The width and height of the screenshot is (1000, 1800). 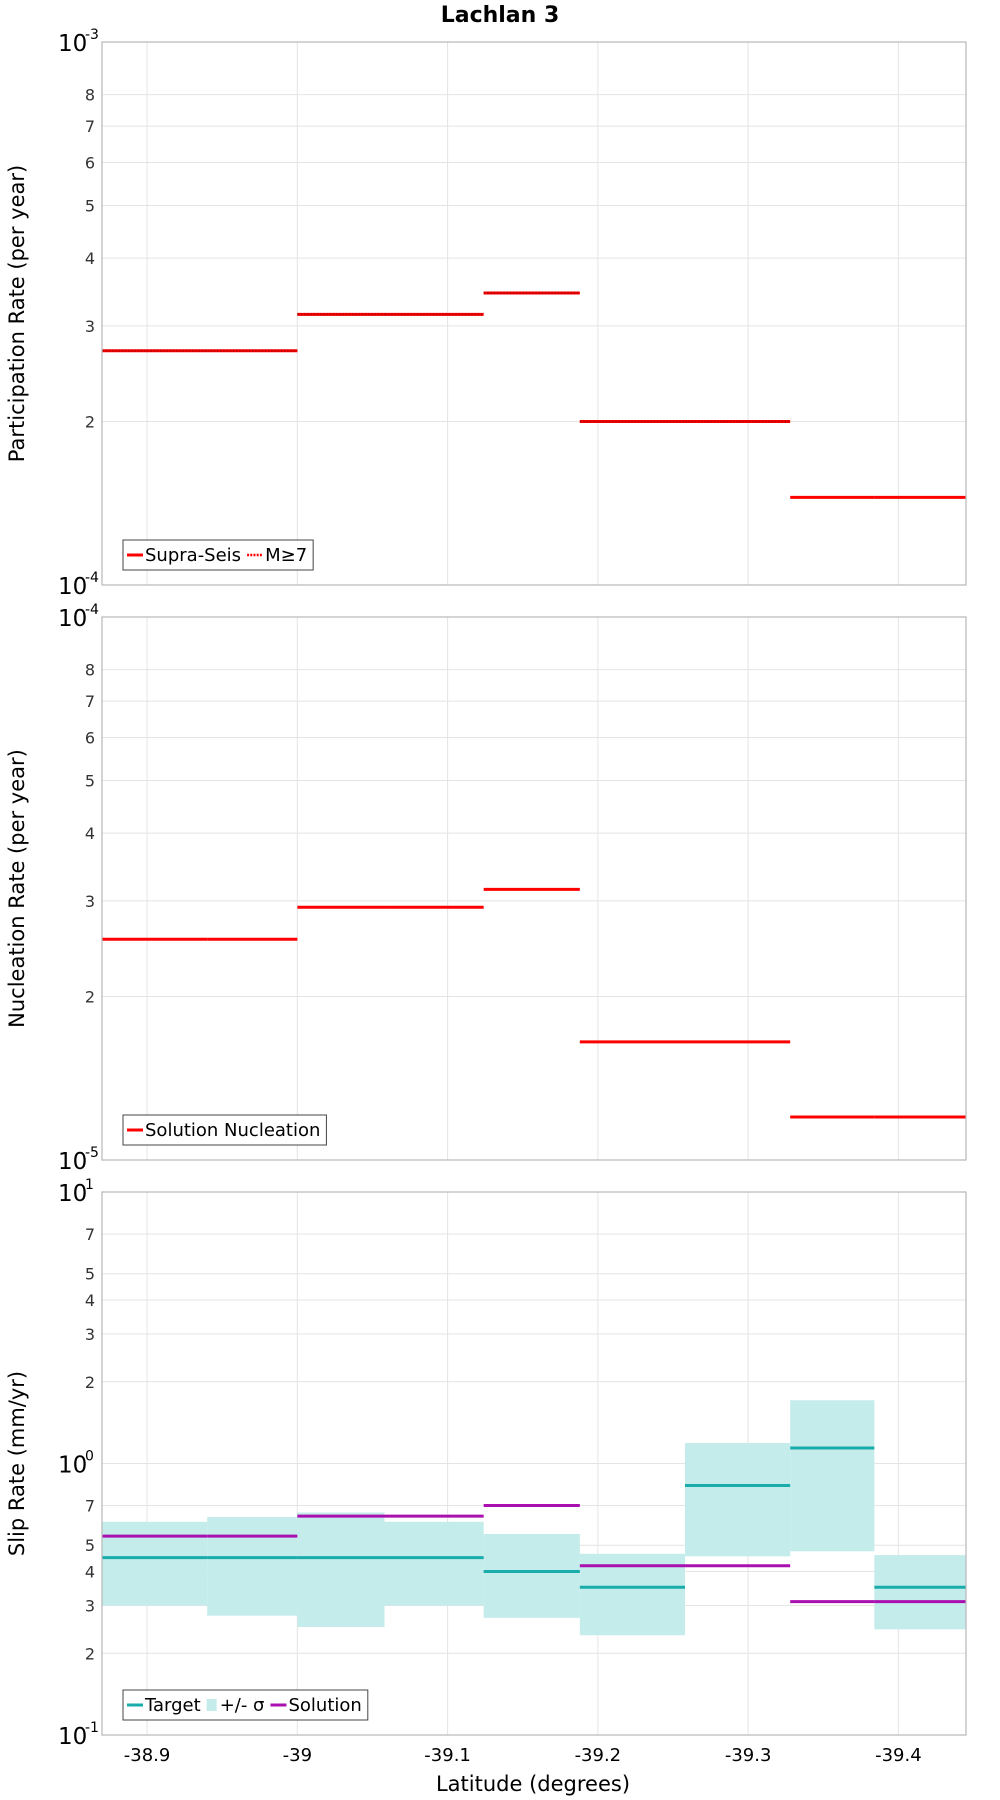 I want to click on legend-swatch, so click(x=211, y=1705).